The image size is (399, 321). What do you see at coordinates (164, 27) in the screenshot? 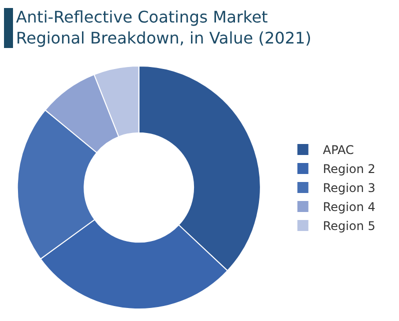
I see `chart-title: Anti-Reflective Coatings Market Regional Breakdown, in Value (2021)` at bounding box center [164, 27].